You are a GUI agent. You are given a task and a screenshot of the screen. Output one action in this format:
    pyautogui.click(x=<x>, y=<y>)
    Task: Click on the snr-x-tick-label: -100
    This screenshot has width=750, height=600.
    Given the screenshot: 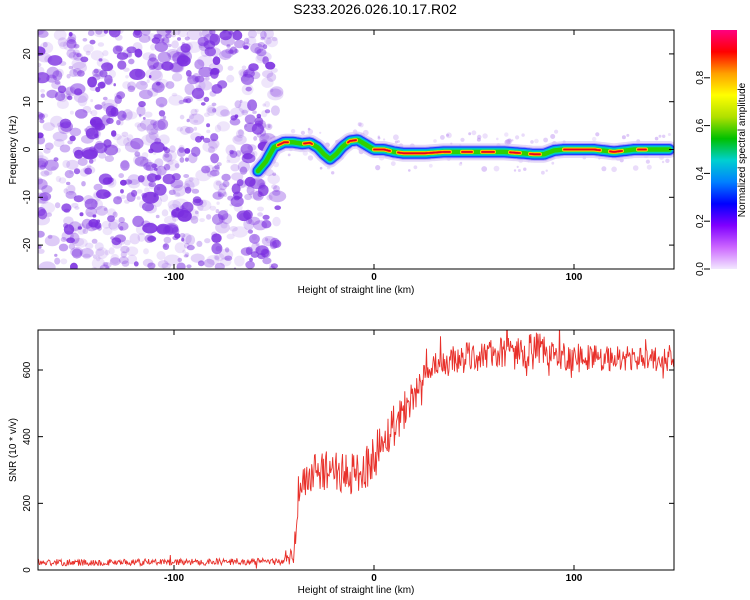 What is the action you would take?
    pyautogui.click(x=174, y=578)
    